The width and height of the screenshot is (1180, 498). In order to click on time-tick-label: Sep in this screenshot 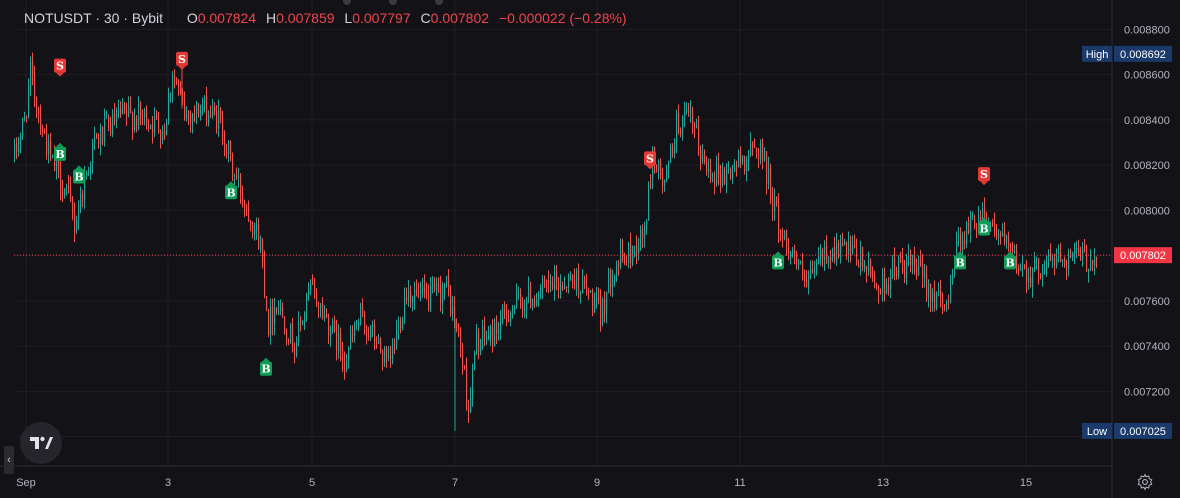, I will do `click(26, 483)`.